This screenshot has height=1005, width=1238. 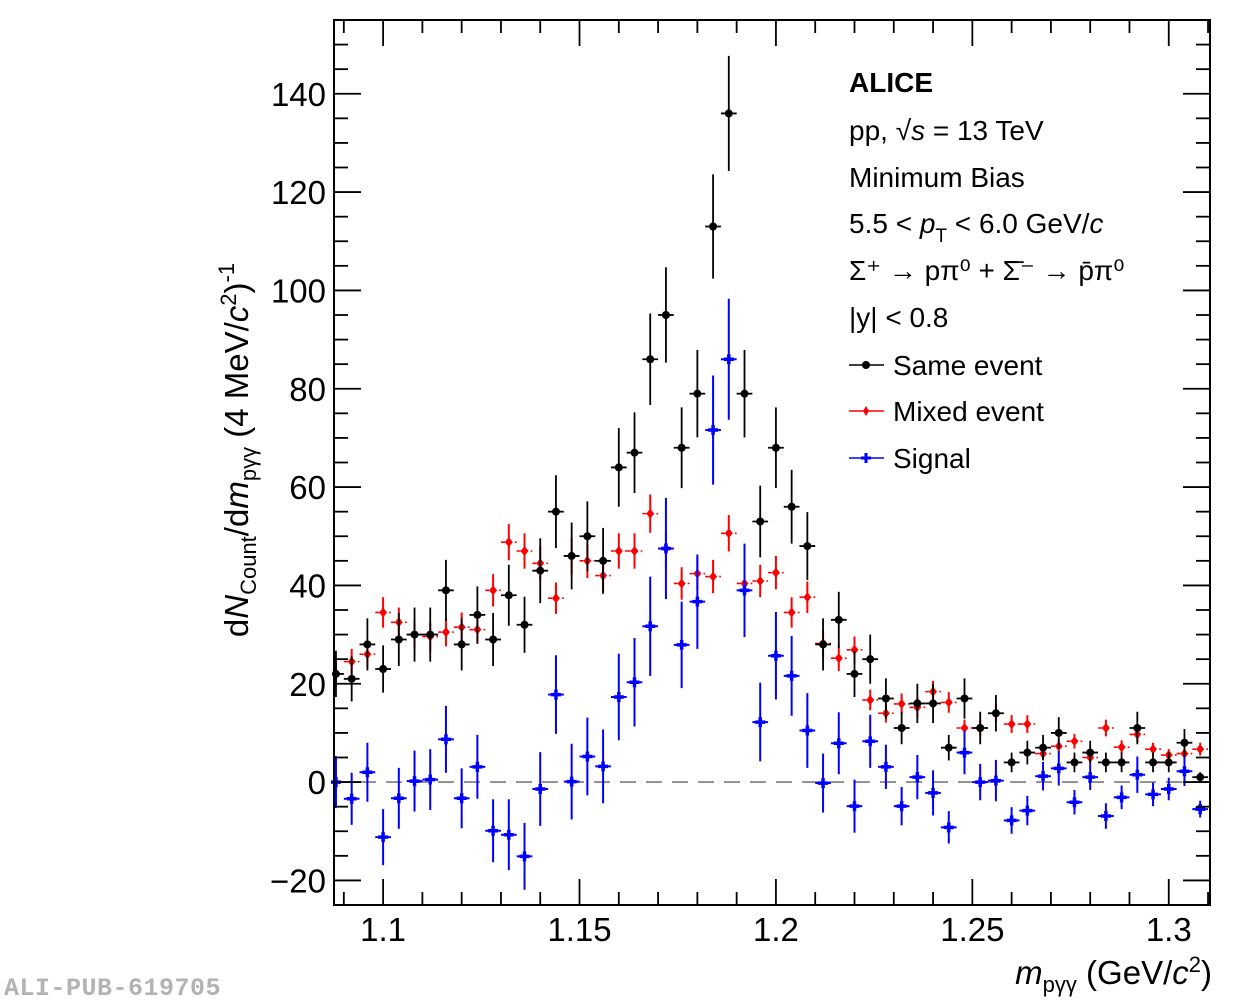 What do you see at coordinates (307, 585) in the screenshot?
I see `y-tick-label: 40` at bounding box center [307, 585].